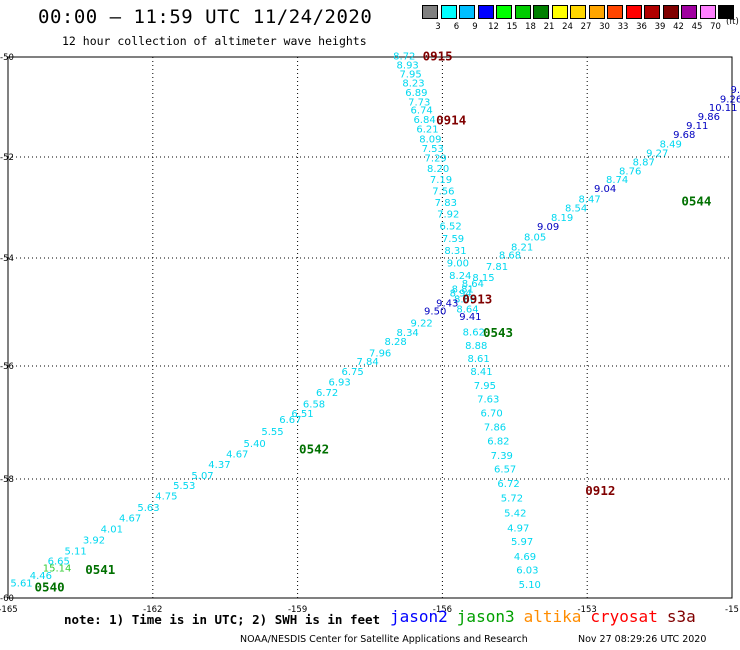  What do you see at coordinates (202, 476) in the screenshot?
I see `wave-height-value: 5.07` at bounding box center [202, 476].